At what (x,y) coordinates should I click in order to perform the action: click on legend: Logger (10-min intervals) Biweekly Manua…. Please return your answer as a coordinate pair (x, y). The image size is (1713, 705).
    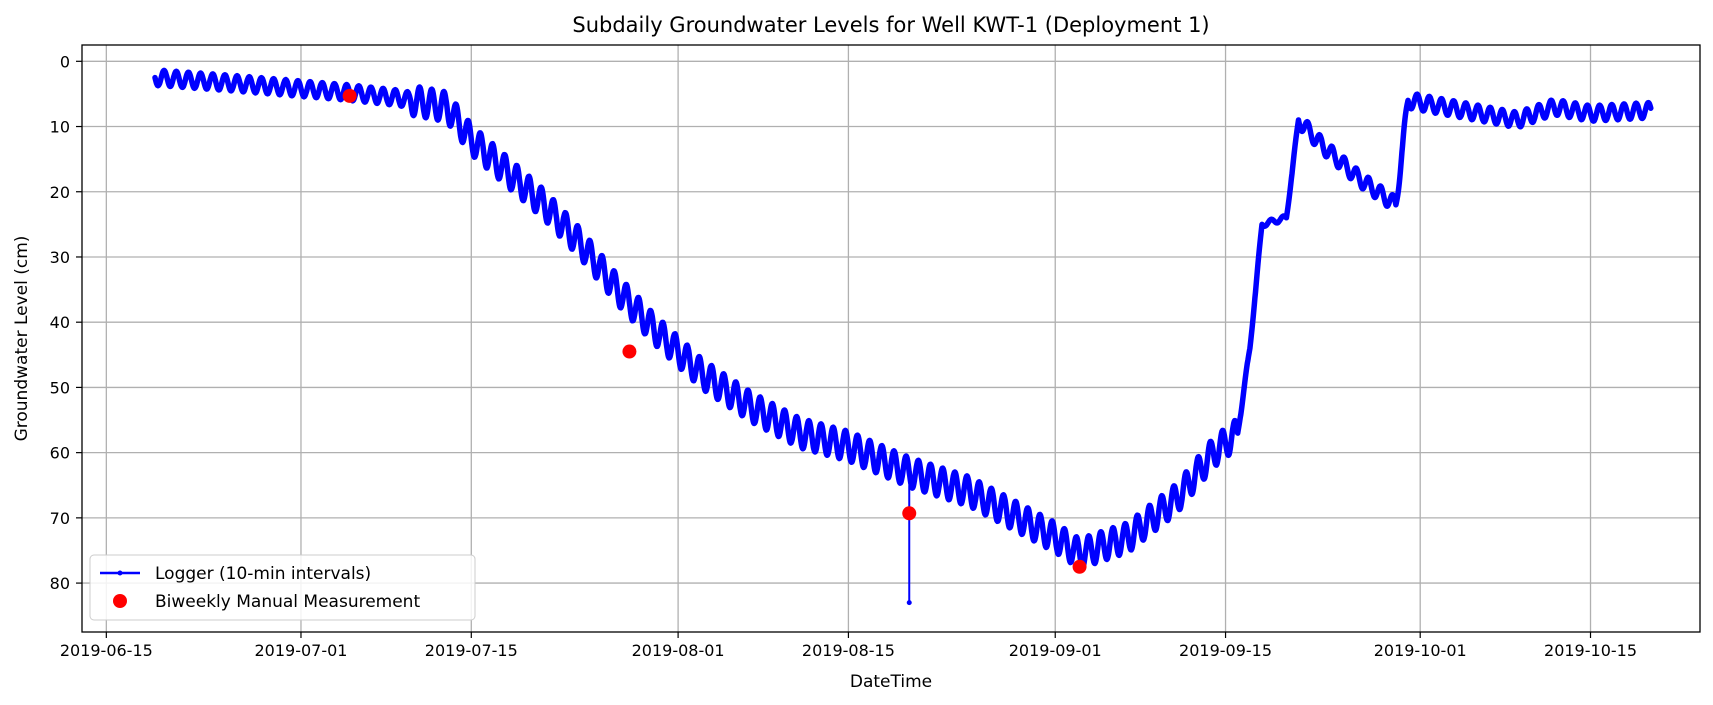
    Looking at the image, I should click on (282, 587).